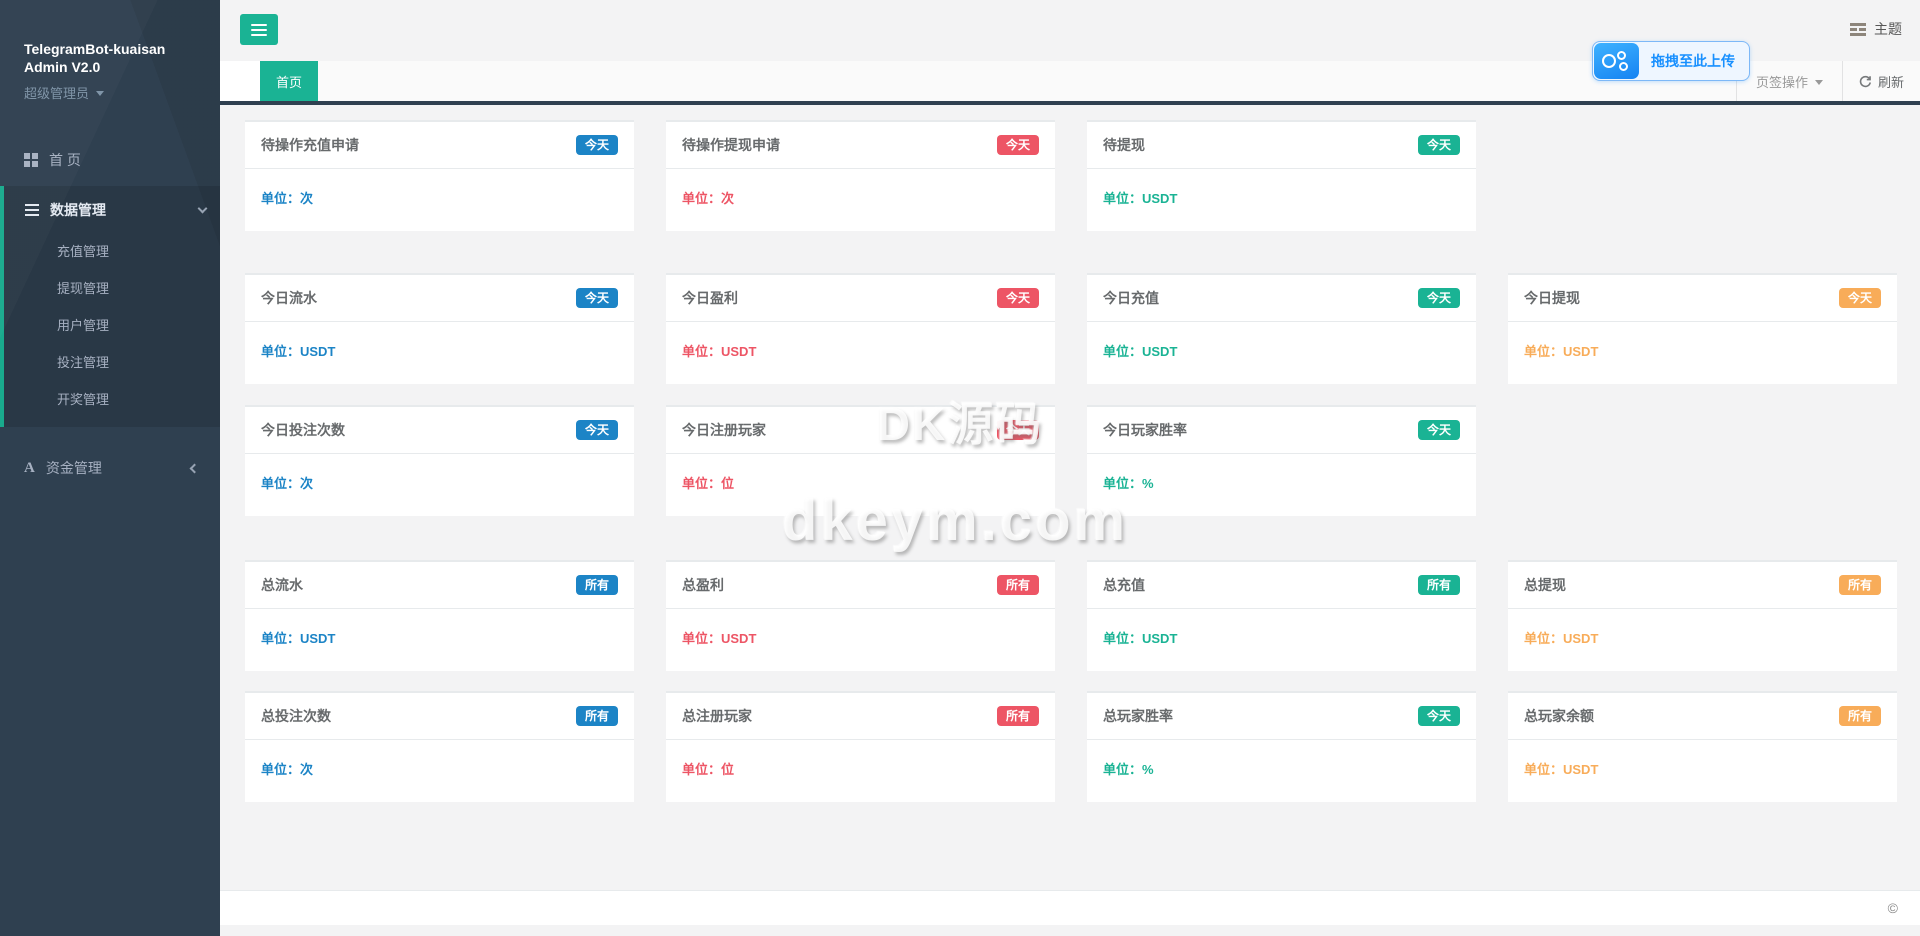 The image size is (1920, 936). I want to click on stat-card-title: 总投注次数, so click(296, 716).